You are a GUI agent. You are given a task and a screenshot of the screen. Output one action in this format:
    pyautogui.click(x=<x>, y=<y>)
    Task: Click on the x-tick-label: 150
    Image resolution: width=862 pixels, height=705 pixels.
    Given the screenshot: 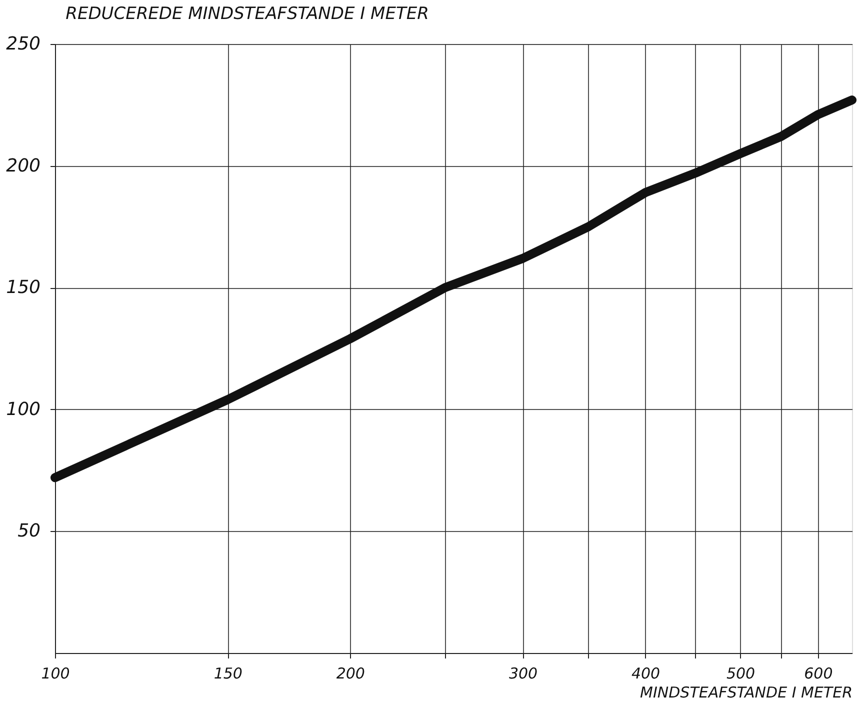 What is the action you would take?
    pyautogui.click(x=228, y=673)
    